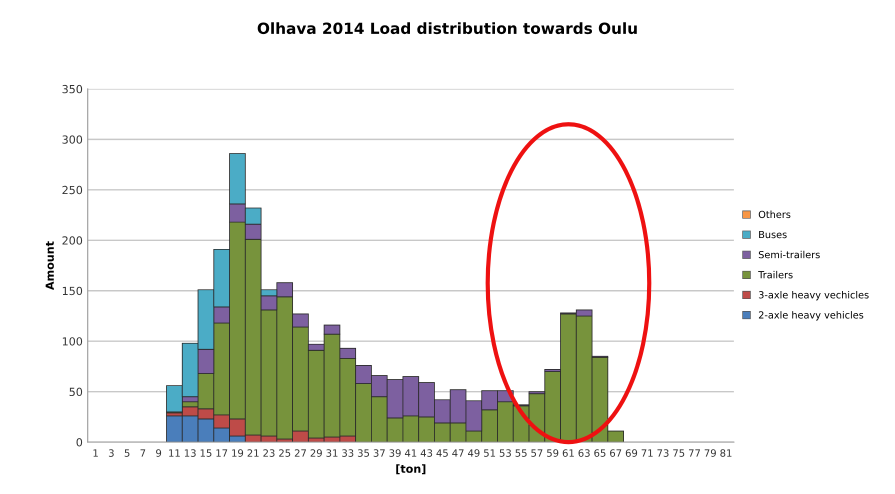  I want to click on x-tick-label: 55, so click(521, 453).